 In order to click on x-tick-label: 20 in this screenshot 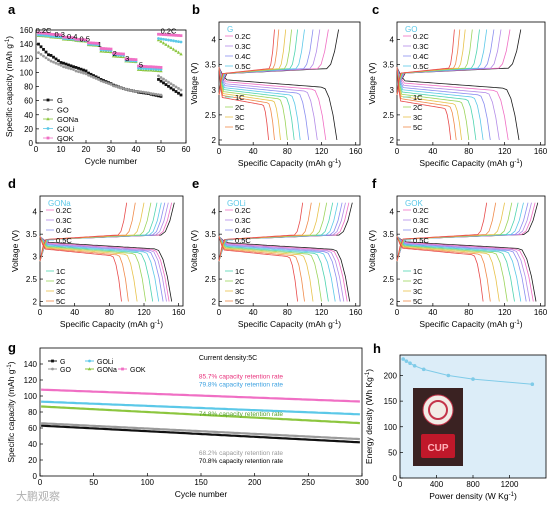, I will do `click(86, 149)`.